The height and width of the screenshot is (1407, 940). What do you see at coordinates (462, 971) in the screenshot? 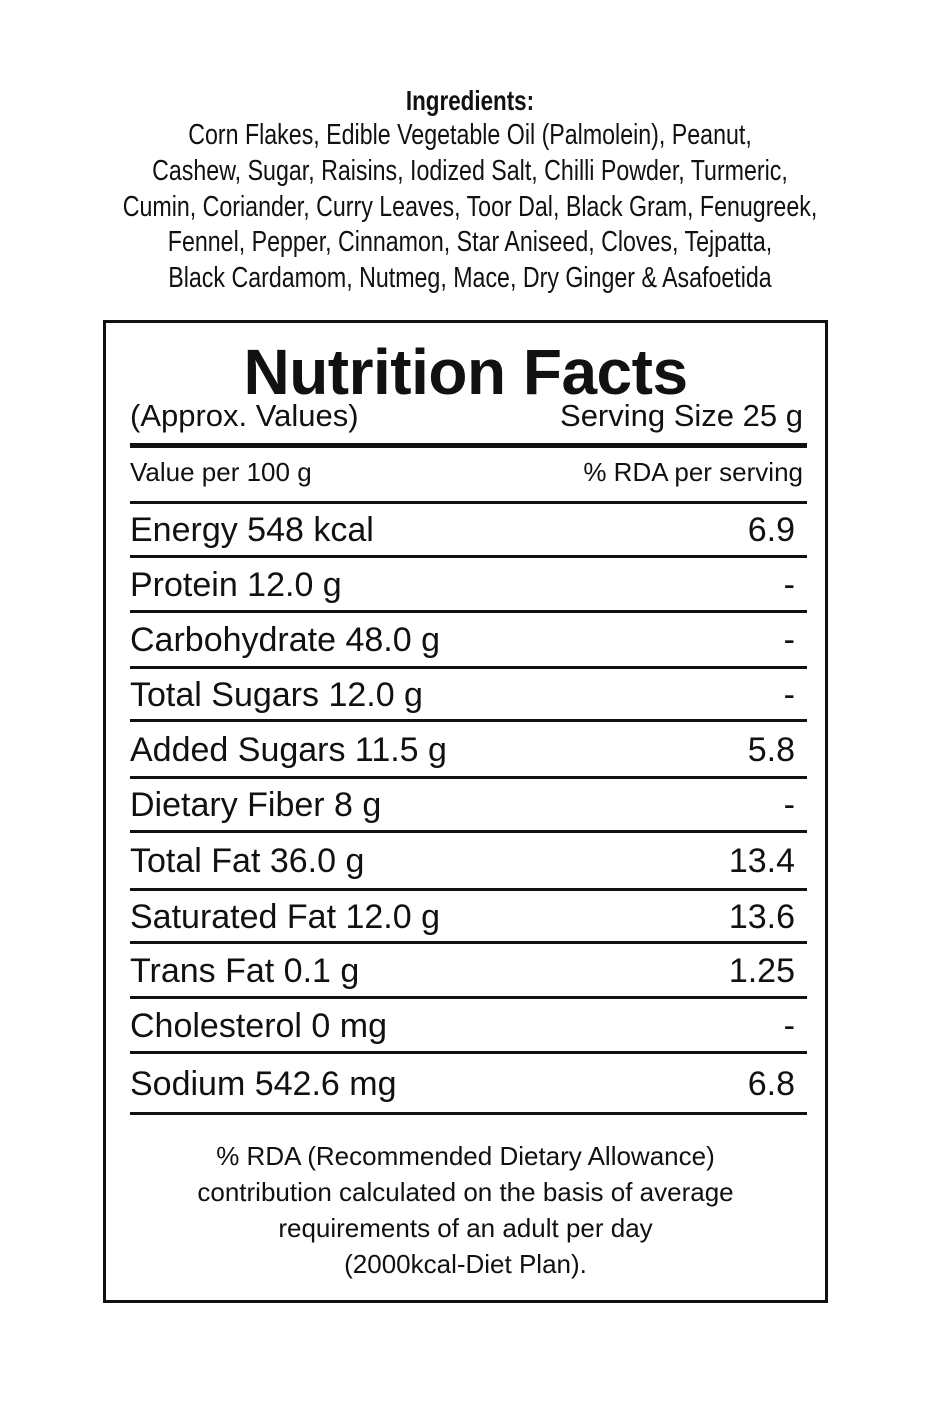
I see `nutrient-row: Trans Fat 0.1 g 1.25` at bounding box center [462, 971].